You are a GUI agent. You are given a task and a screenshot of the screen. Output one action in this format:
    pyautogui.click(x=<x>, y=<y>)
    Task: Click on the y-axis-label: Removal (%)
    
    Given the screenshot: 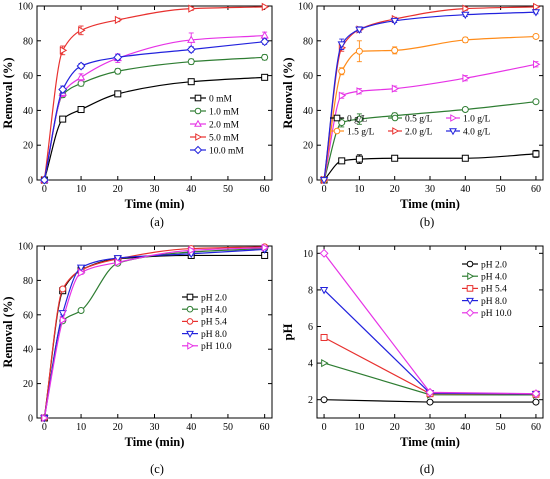 What is the action you would take?
    pyautogui.click(x=288, y=92)
    